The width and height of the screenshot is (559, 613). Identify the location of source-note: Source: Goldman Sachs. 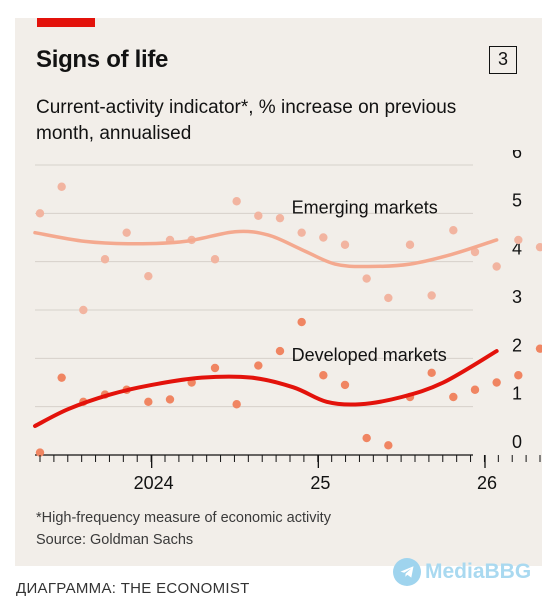
(115, 540).